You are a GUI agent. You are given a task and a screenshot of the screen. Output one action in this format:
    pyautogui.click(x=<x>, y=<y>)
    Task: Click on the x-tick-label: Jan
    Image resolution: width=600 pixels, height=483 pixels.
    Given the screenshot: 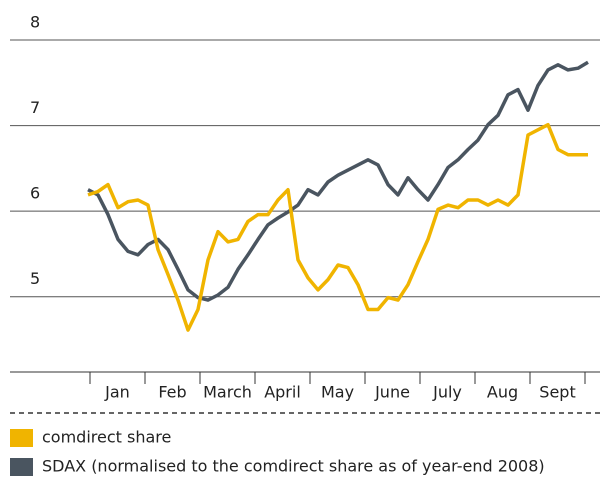 What is the action you would take?
    pyautogui.click(x=117, y=392)
    